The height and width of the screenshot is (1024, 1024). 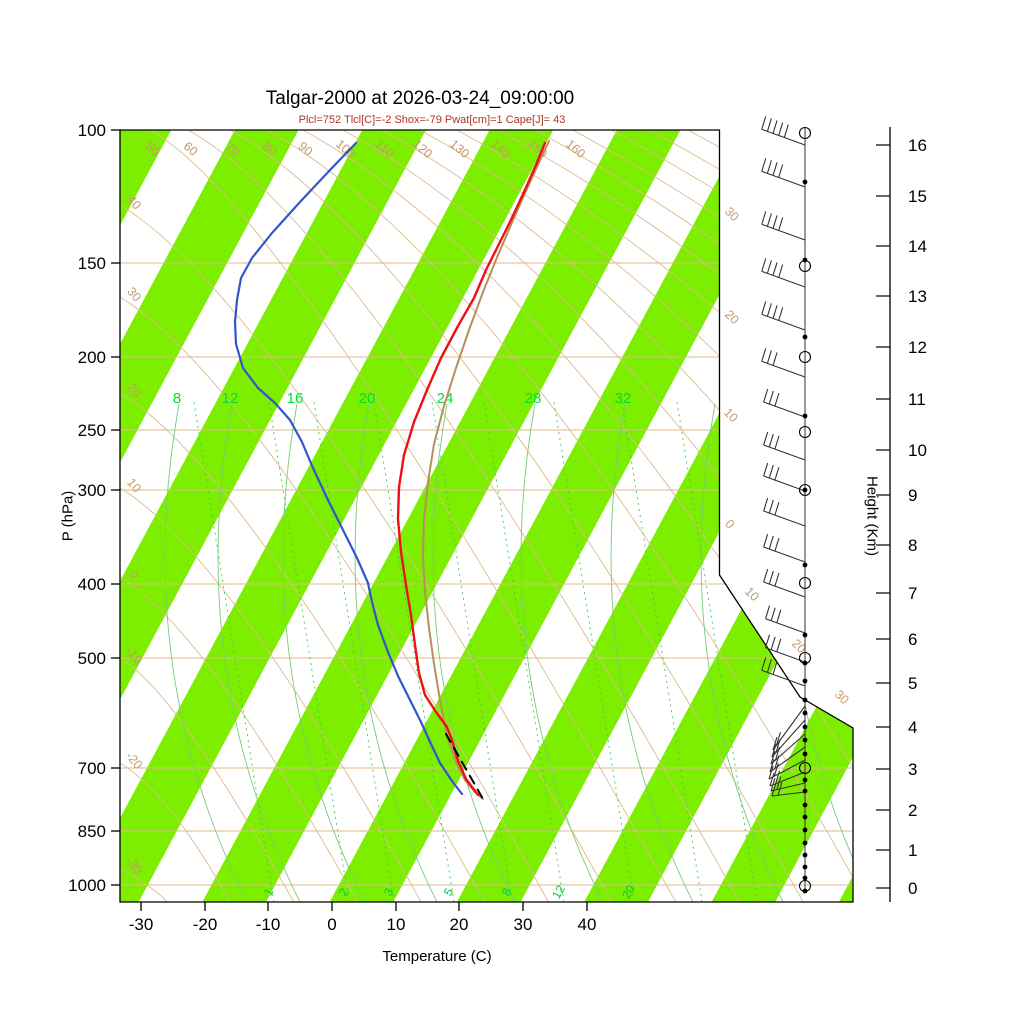 What do you see at coordinates (845, 516) in the screenshot?
I see `isotherm-band` at bounding box center [845, 516].